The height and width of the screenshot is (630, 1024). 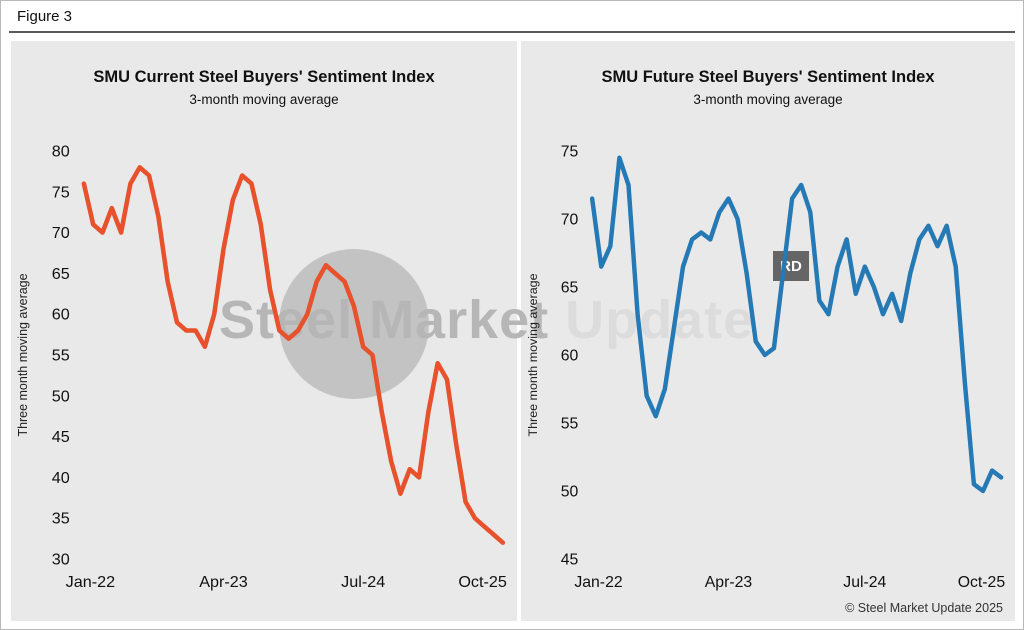 I want to click on svg-text: 35, so click(x=61, y=519).